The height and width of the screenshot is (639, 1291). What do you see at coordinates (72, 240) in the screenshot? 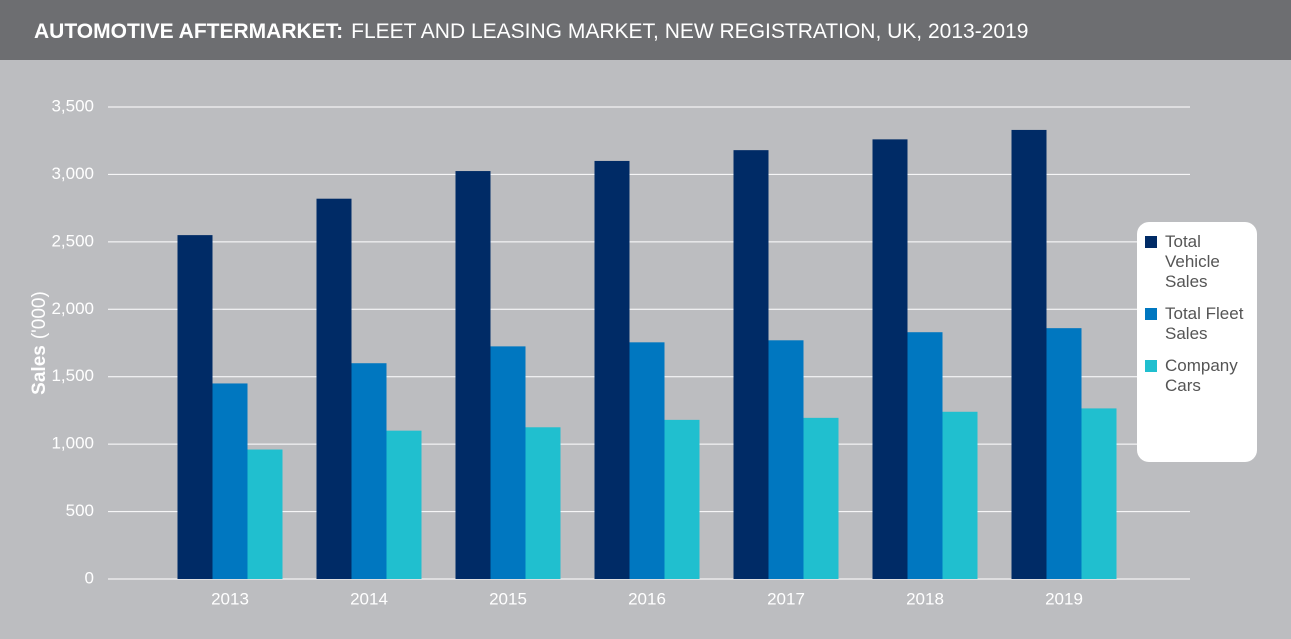
I see `y-tick-label: 2,500` at bounding box center [72, 240].